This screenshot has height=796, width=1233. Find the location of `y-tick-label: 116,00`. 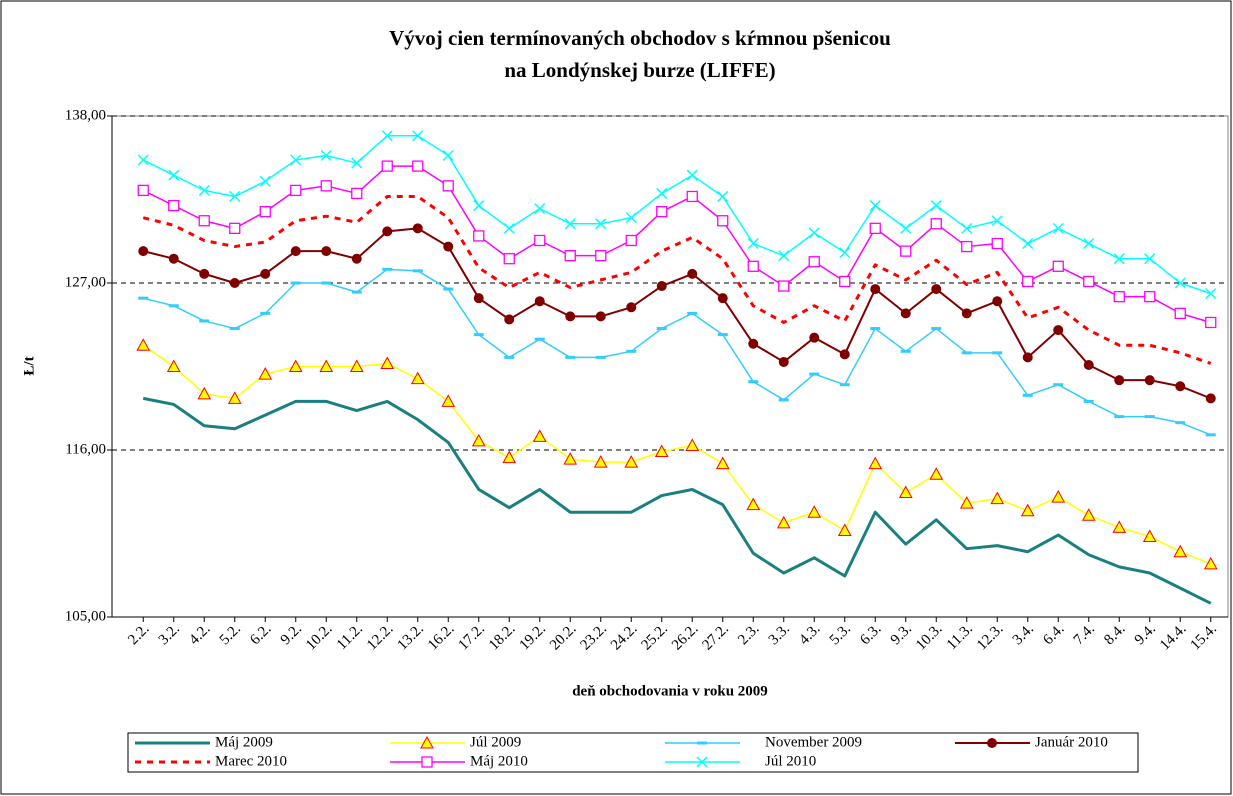

y-tick-label: 116,00 is located at coordinates (85, 449).